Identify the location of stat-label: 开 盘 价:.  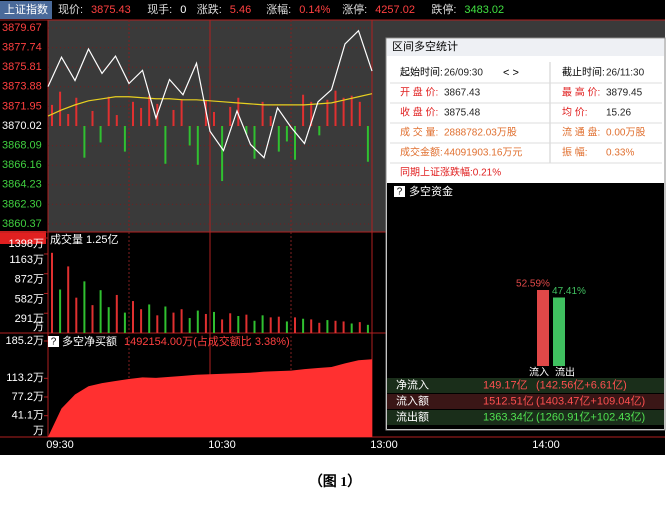
(419, 92).